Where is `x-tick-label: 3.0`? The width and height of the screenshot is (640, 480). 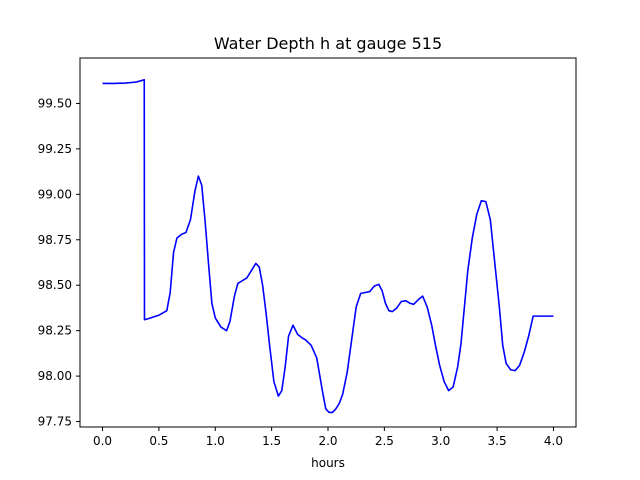
x-tick-label: 3.0 is located at coordinates (440, 441).